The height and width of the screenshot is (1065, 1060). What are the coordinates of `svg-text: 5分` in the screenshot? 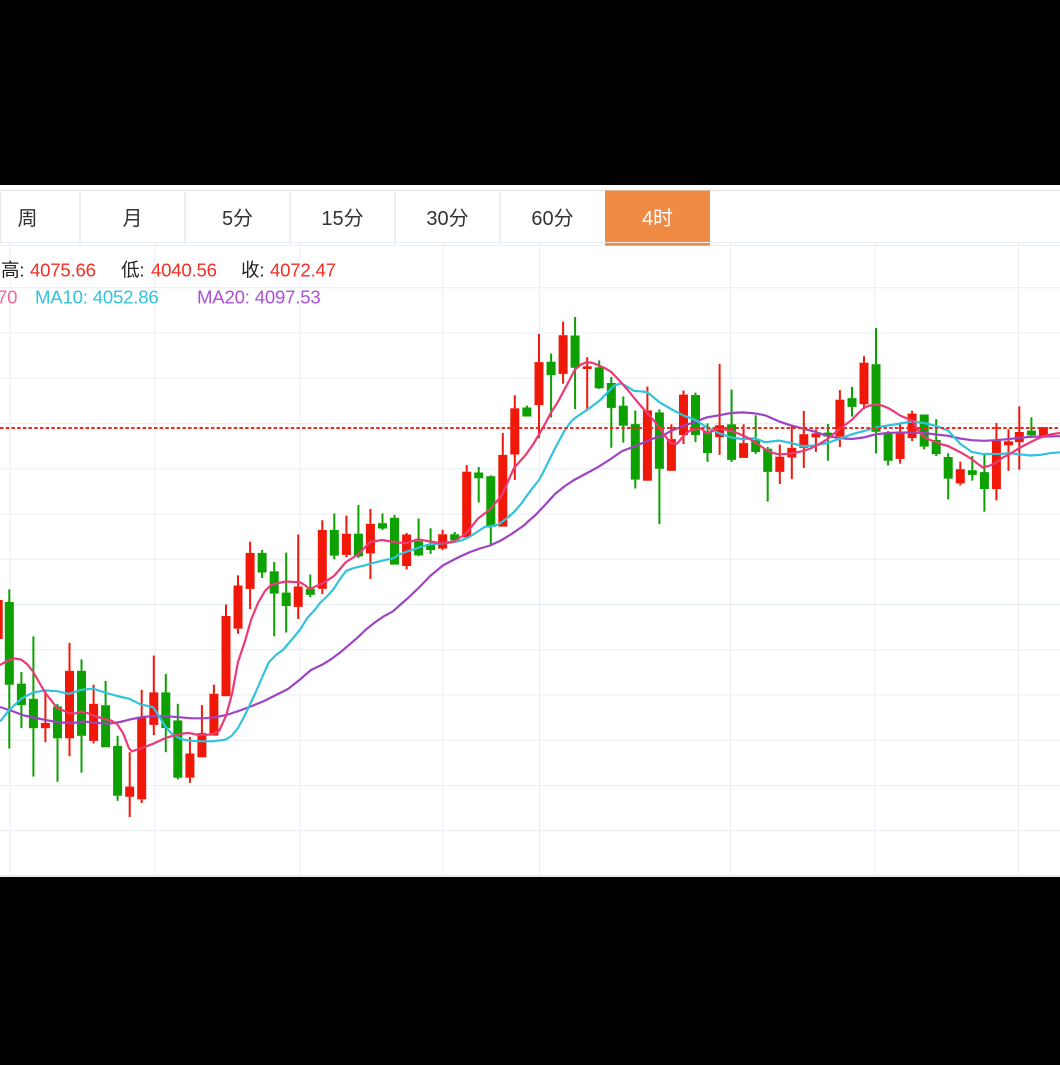 It's located at (237, 218).